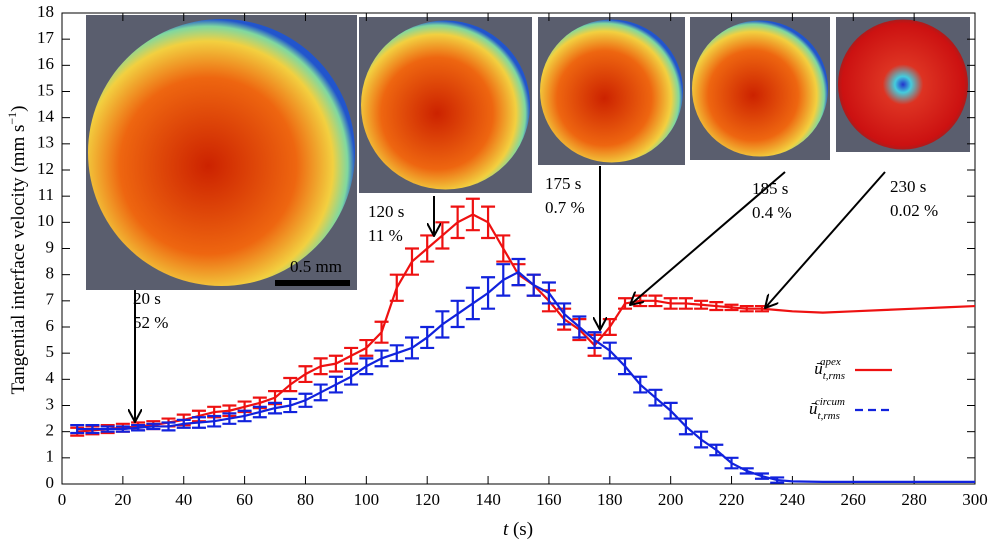  What do you see at coordinates (793, 499) in the screenshot?
I see `x-tick-label: 240` at bounding box center [793, 499].